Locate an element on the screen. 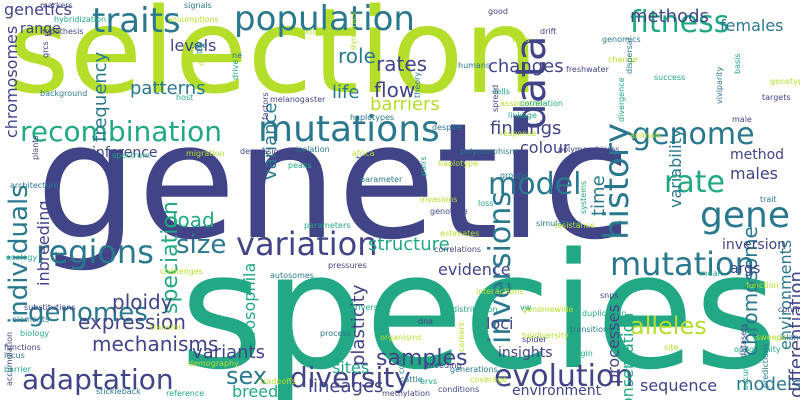 The image size is (800, 400). word-correlation: correlation is located at coordinates (541, 103).